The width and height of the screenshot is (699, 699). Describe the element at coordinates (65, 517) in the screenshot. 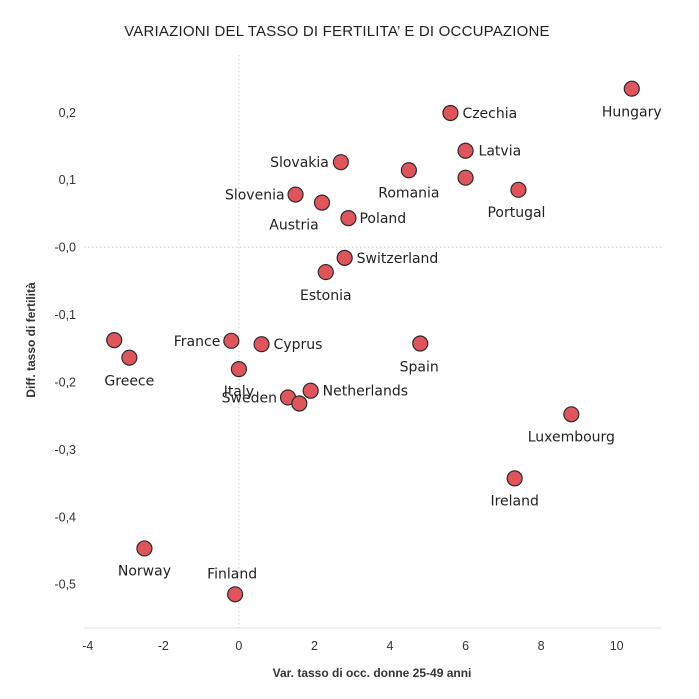

I see `y-tick-label: -0,4` at that location.